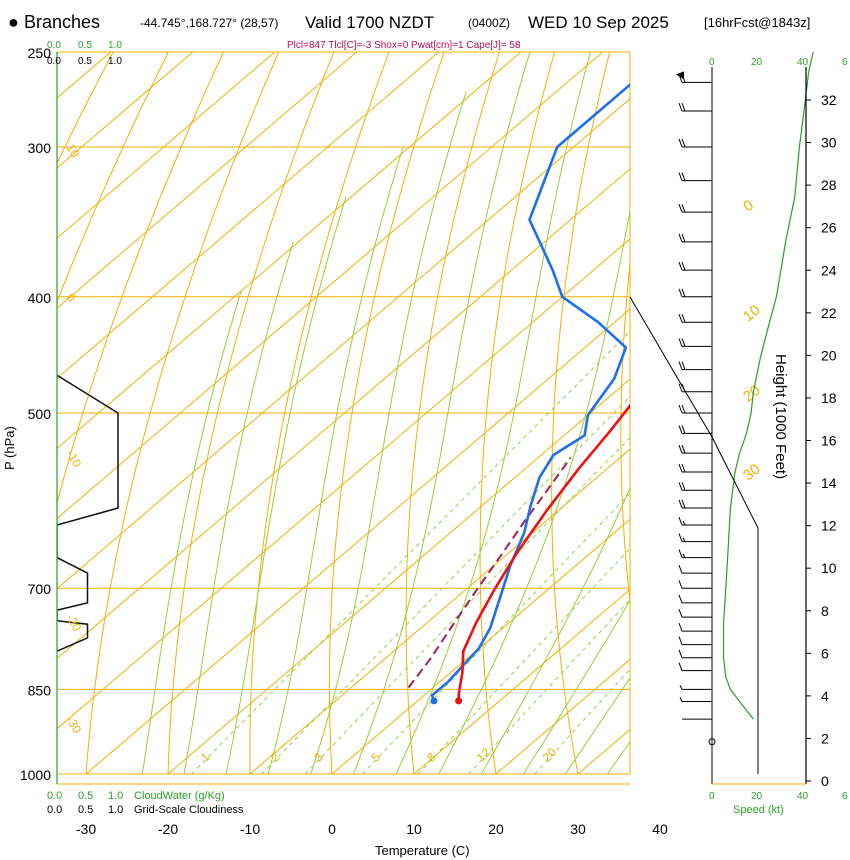 The image size is (850, 860). I want to click on pressure-label: 250, so click(40, 53).